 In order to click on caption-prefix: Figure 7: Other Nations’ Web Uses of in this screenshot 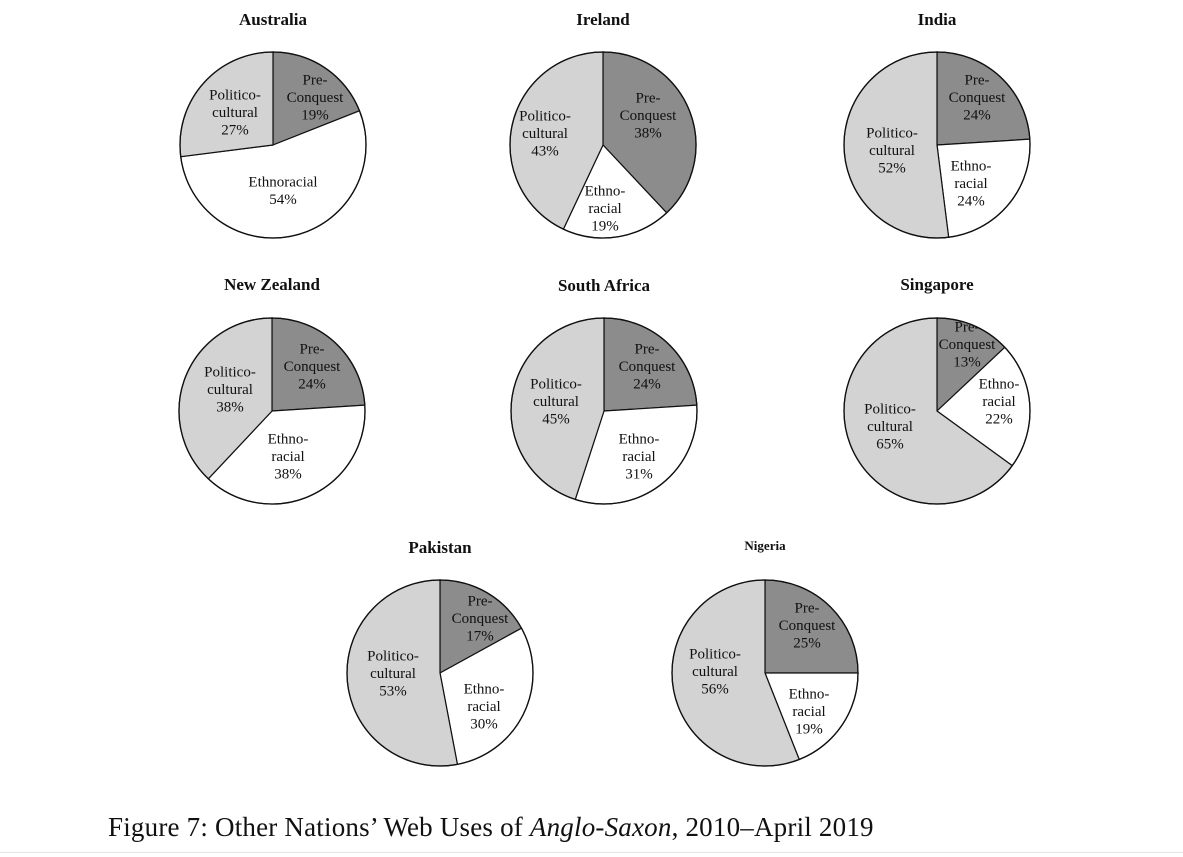, I will do `click(319, 827)`.